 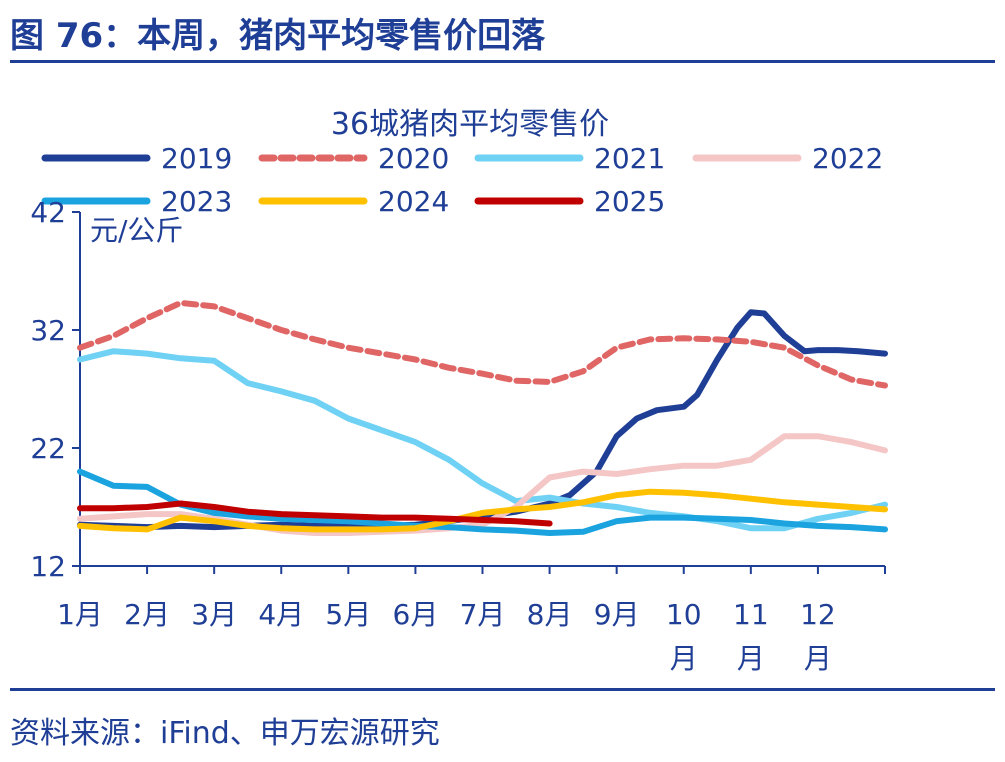 I want to click on series-line-2020, so click(x=482, y=344).